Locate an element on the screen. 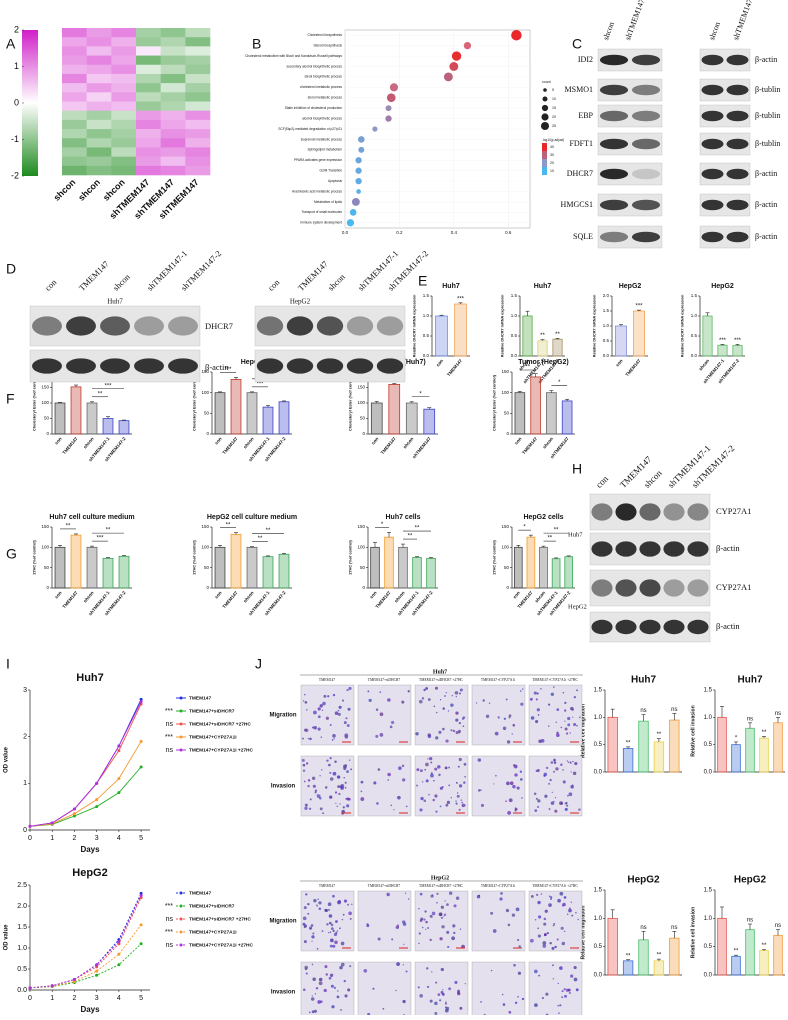  lane-label: con is located at coordinates (602, 481).